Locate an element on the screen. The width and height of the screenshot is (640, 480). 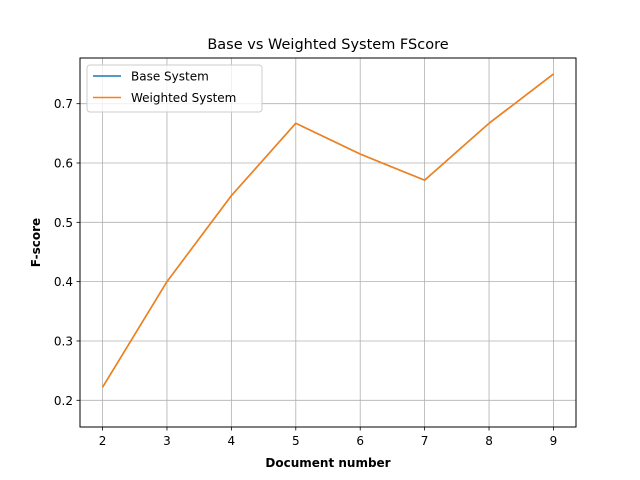
y-axis-title: F-score is located at coordinates (36, 242).